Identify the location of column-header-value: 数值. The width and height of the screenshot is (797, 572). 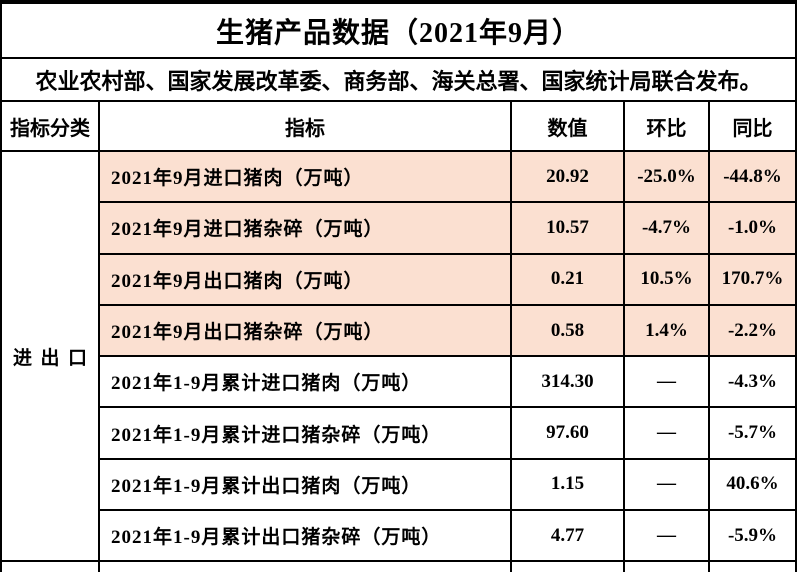
(568, 127).